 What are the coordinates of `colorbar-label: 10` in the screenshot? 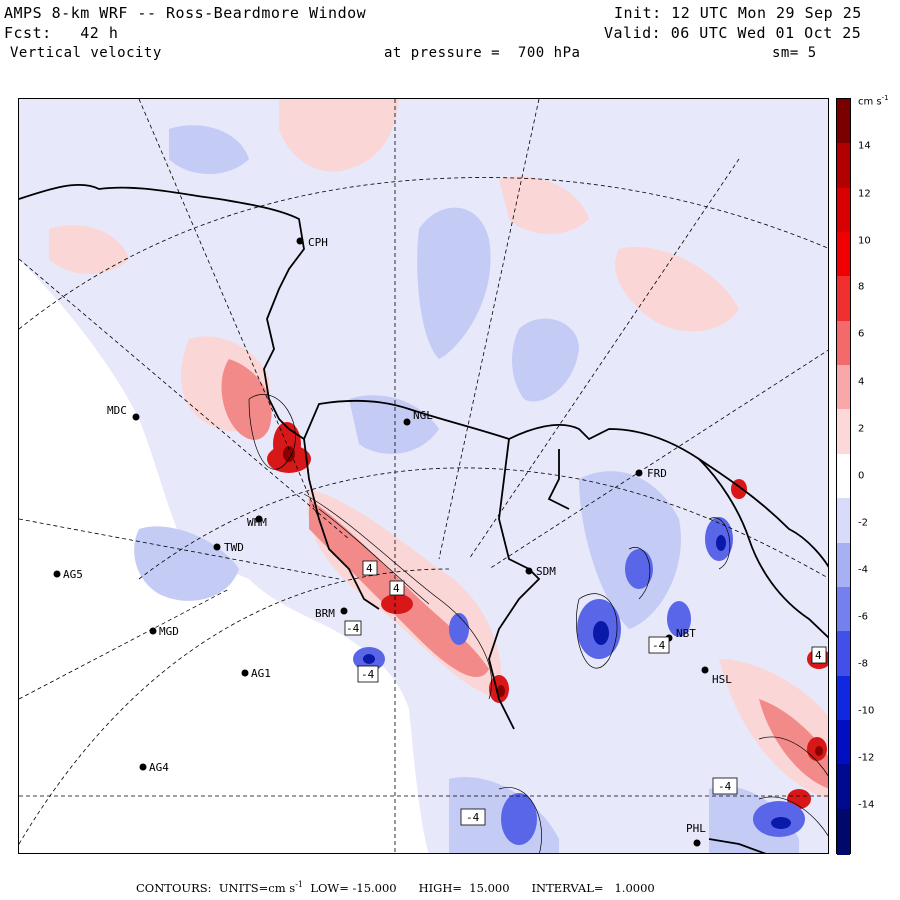 It's located at (864, 241).